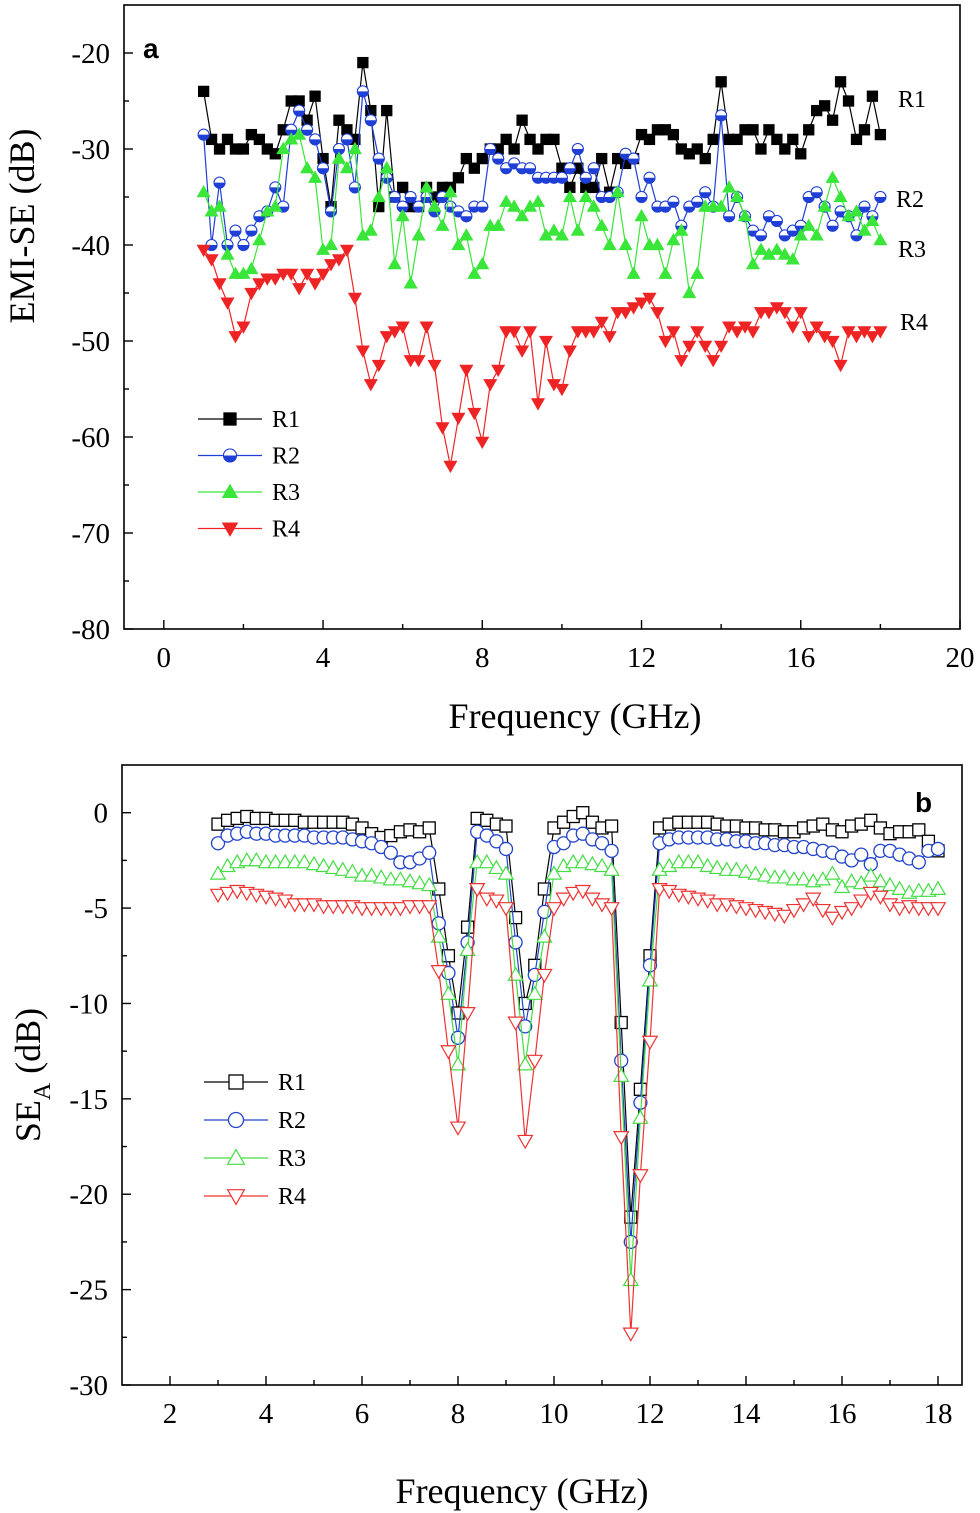 The height and width of the screenshot is (1513, 980). What do you see at coordinates (90, 246) in the screenshot?
I see `y-tick-label: -40` at bounding box center [90, 246].